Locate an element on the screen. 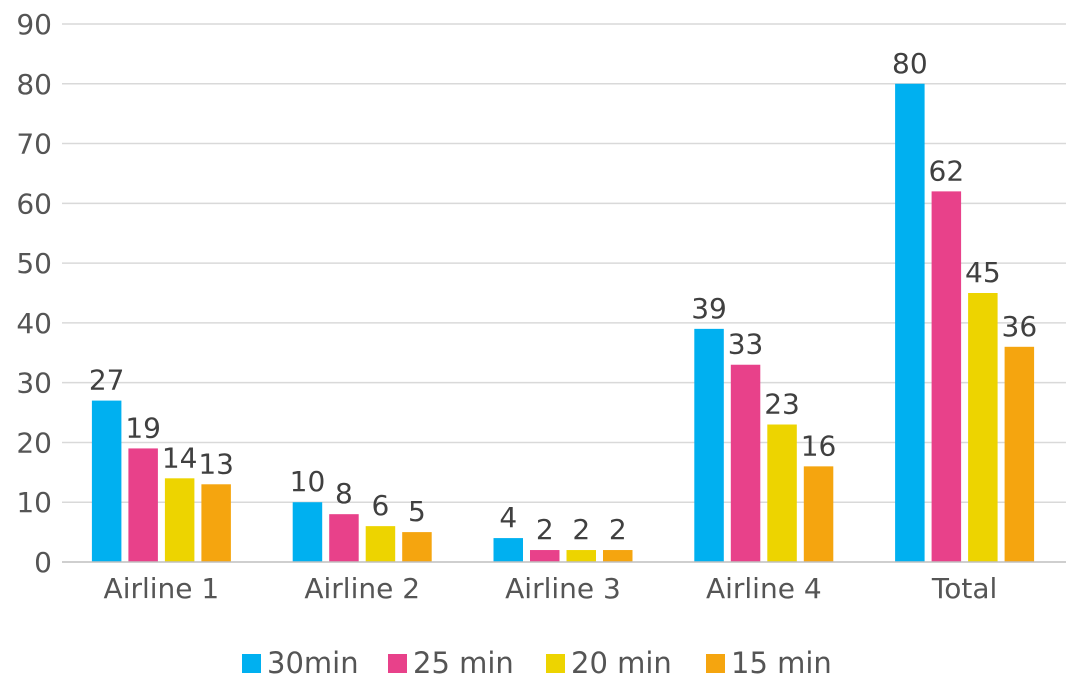  y-tick-label: 90 is located at coordinates (34, 24).